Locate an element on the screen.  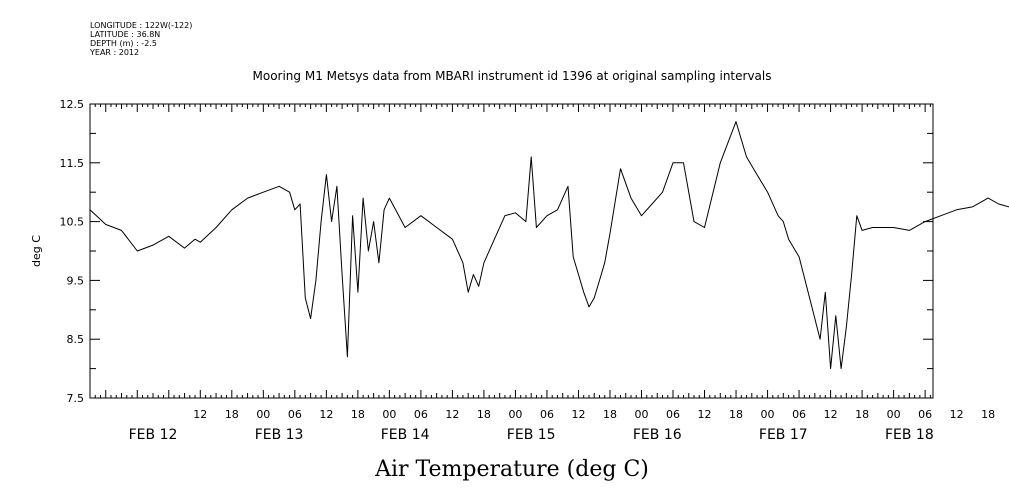
x-day-label: FEB 12 is located at coordinates (153, 435).